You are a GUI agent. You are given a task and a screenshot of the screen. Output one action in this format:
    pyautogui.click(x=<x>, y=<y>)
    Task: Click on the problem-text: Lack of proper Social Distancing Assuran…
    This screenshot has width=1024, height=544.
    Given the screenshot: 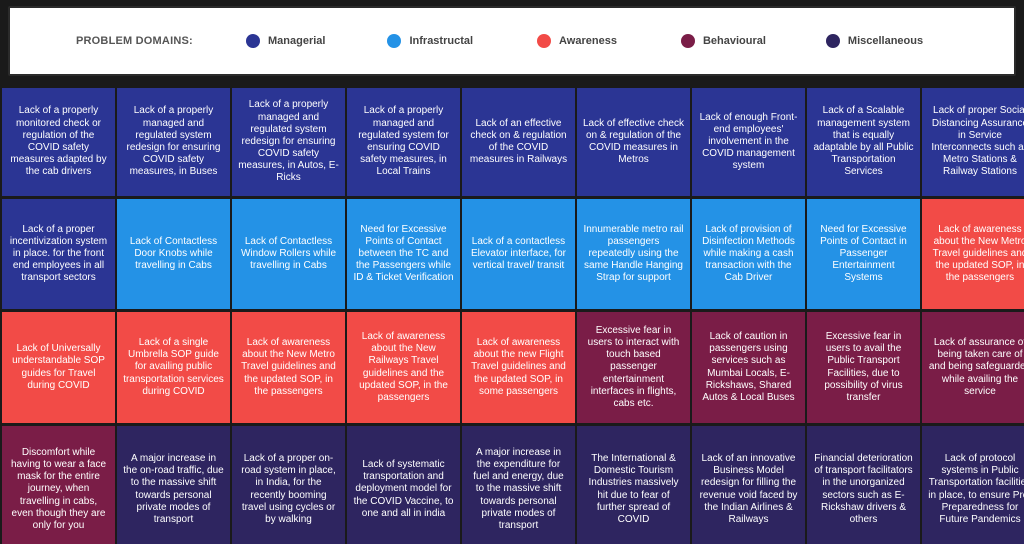 What is the action you would take?
    pyautogui.click(x=977, y=141)
    